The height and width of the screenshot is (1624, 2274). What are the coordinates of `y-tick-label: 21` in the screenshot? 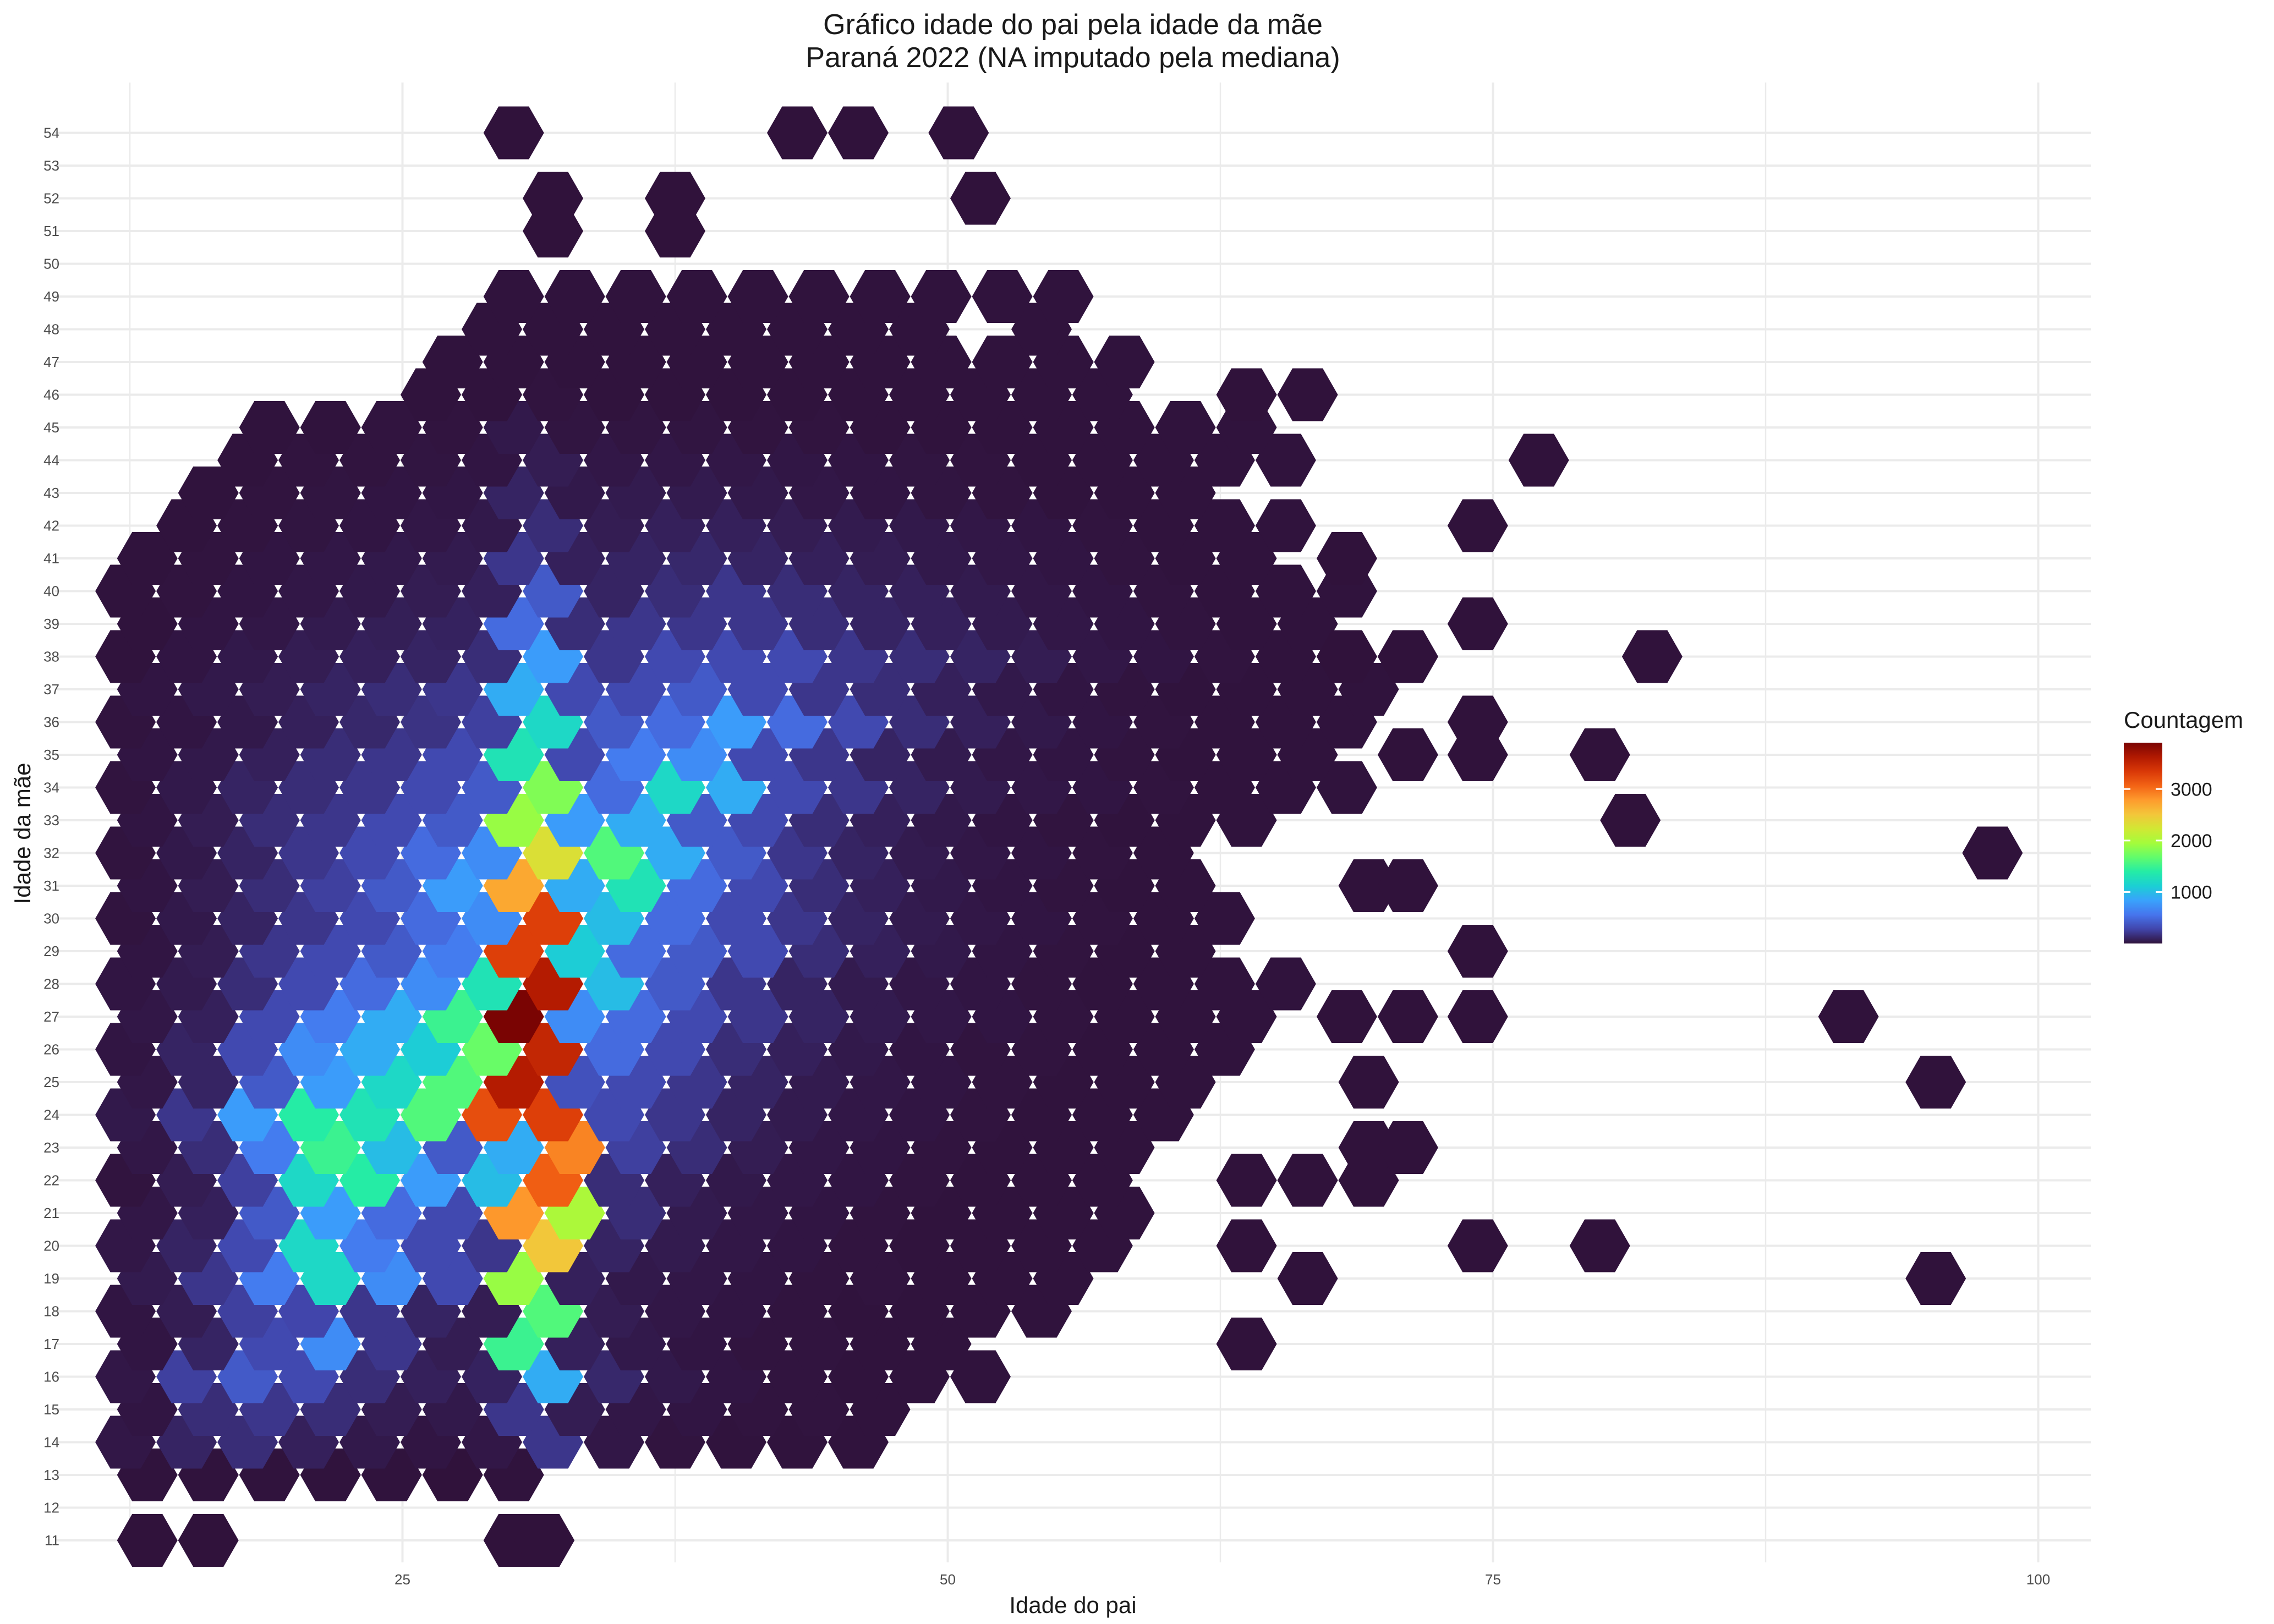 It's located at (51, 1213).